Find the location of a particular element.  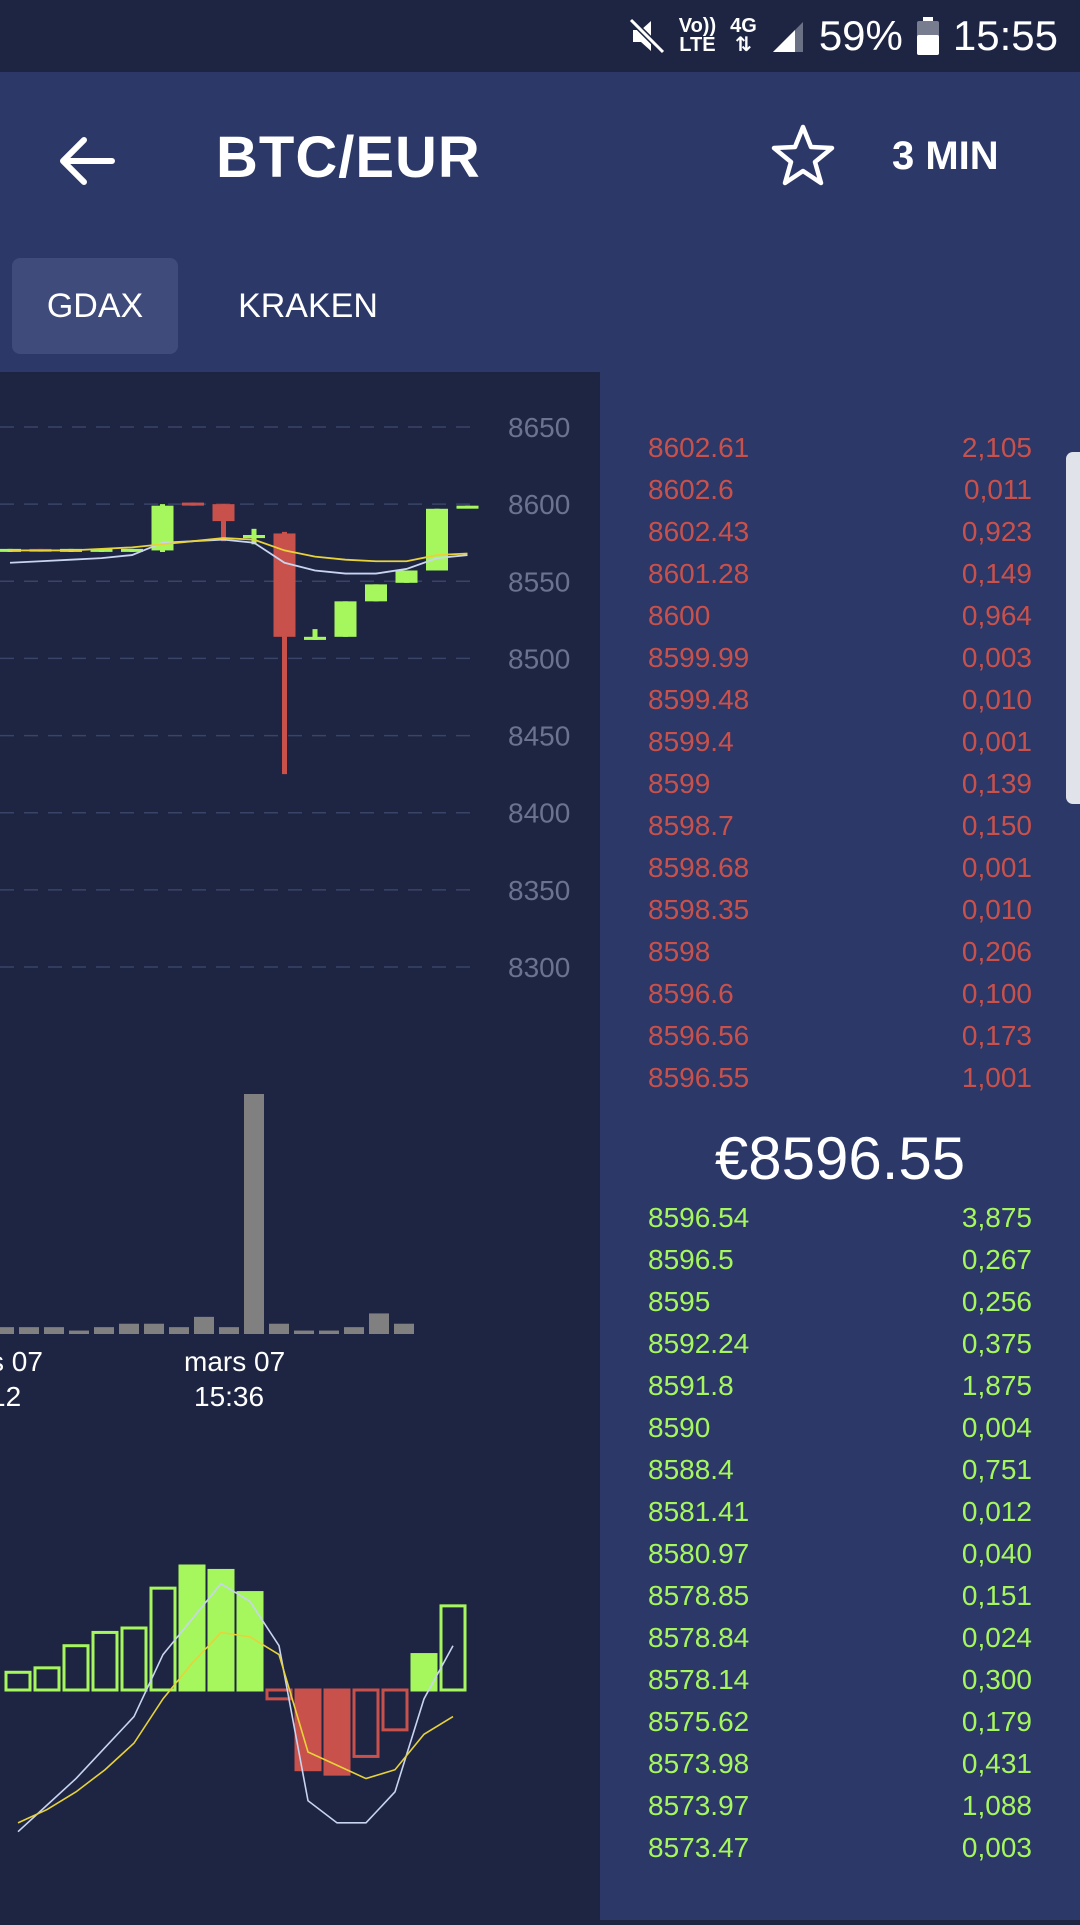

ask-row: 8599 0,139 is located at coordinates (840, 789).